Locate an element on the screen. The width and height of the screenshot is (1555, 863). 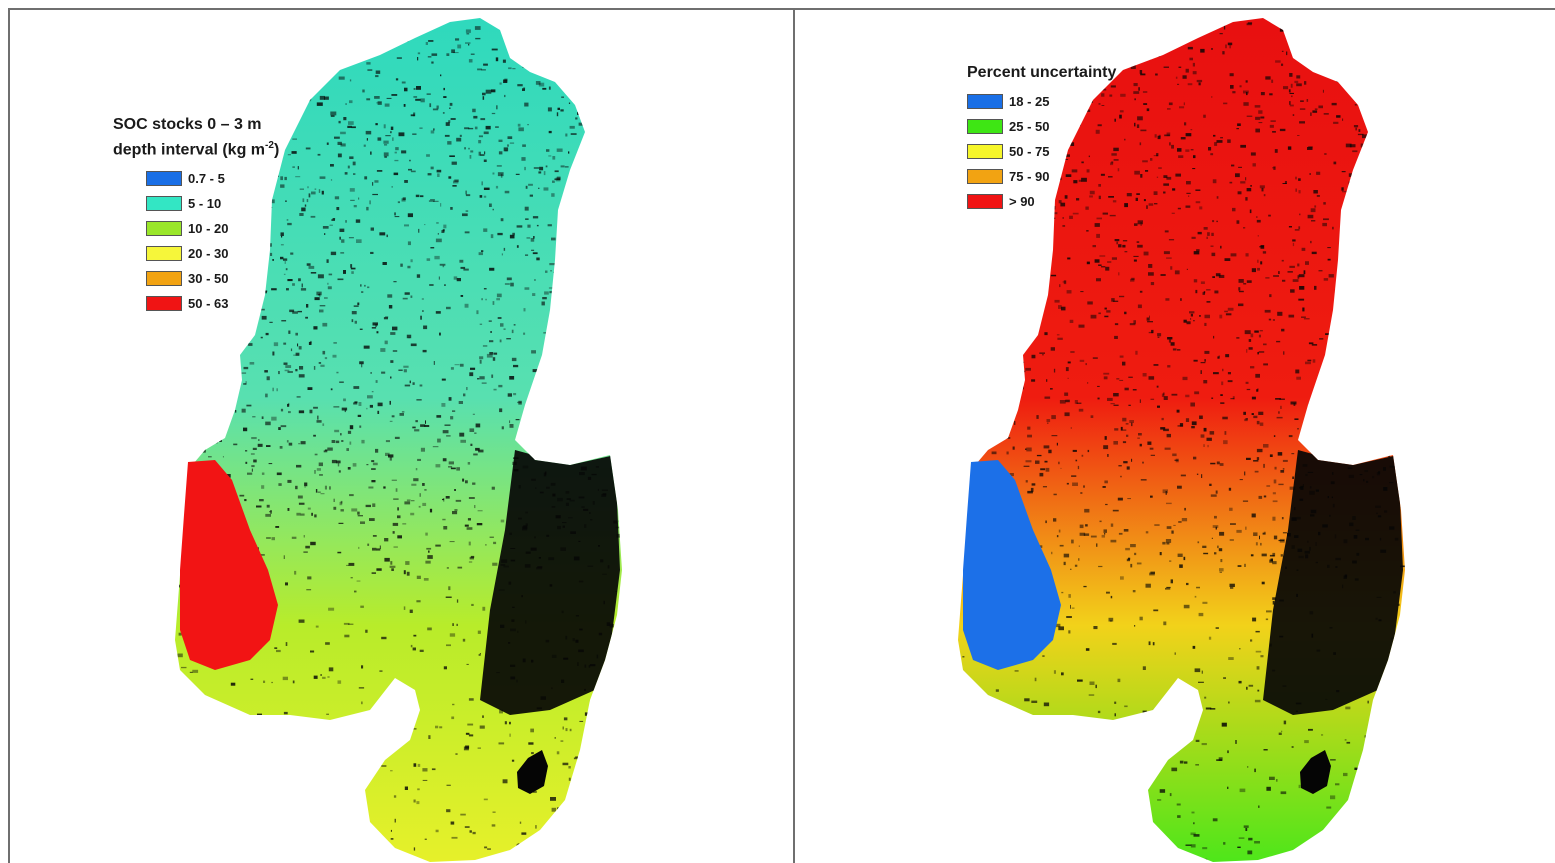
legend-item: 20 - 30 is located at coordinates (212, 253).